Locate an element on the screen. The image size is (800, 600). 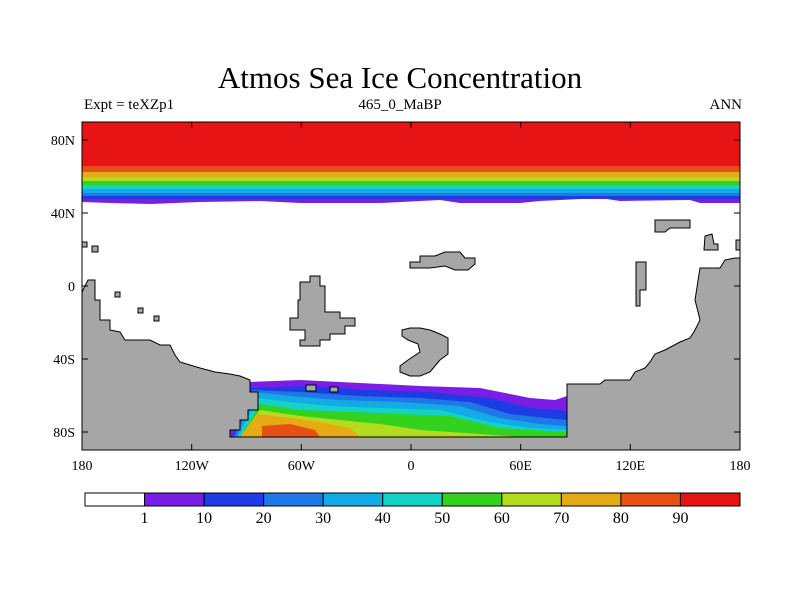
central-island-small is located at coordinates (424, 352).